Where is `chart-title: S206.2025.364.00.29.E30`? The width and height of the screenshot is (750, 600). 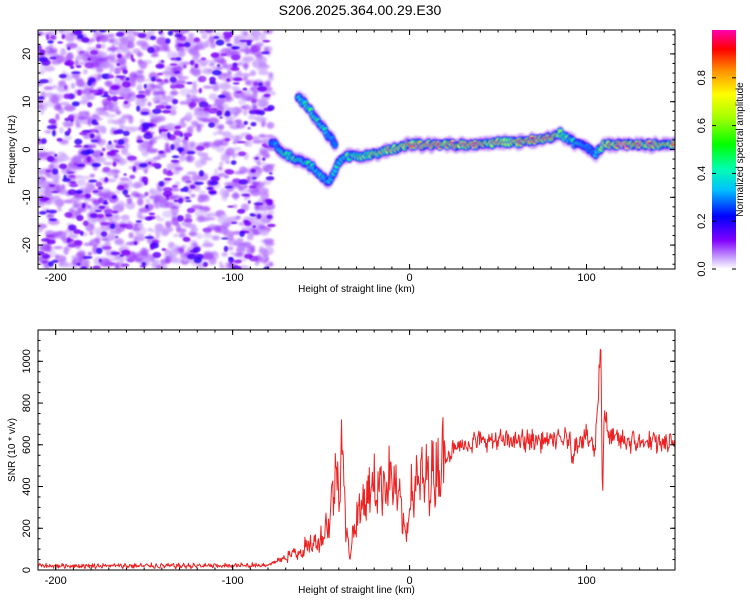
chart-title: S206.2025.364.00.29.E30 is located at coordinates (360, 10).